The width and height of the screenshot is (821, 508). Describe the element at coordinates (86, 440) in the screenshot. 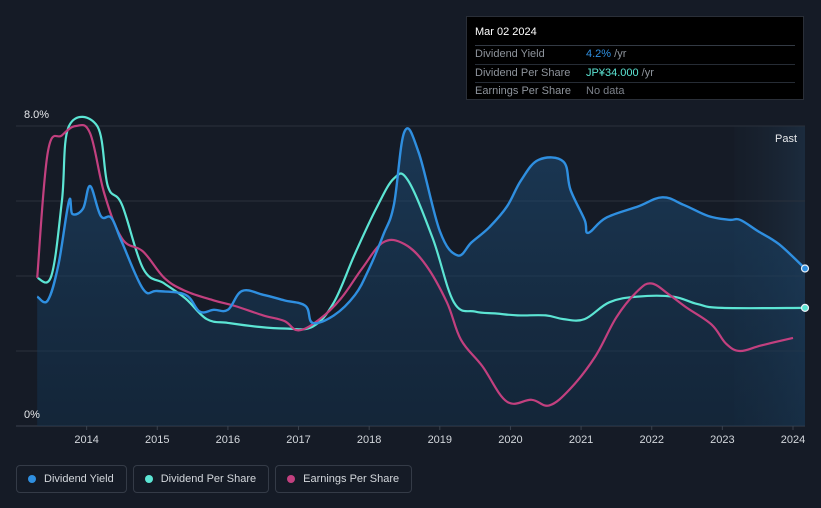

I see `x-tick-label: 2014` at that location.